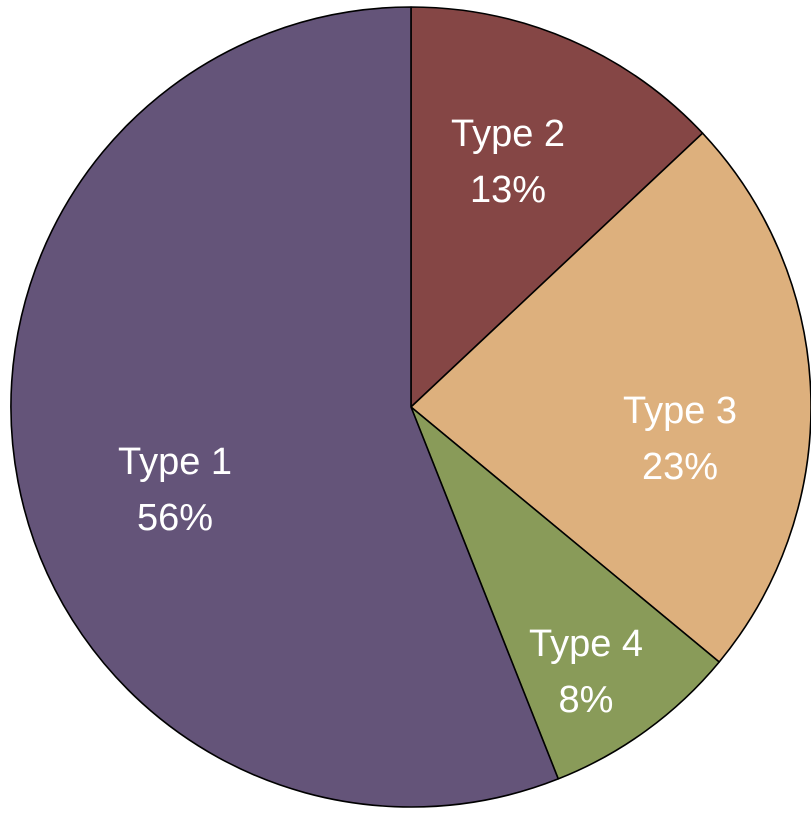 Image resolution: width=811 pixels, height=814 pixels. Describe the element at coordinates (508, 134) in the screenshot. I see `slice-label-type-2: Type 2` at that location.